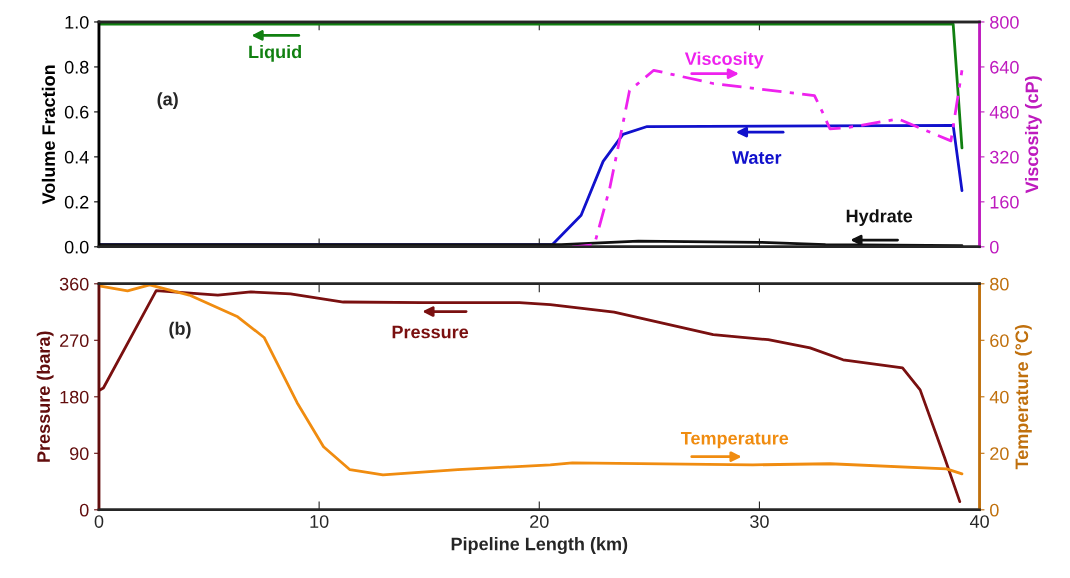  What do you see at coordinates (1023, 397) in the screenshot?
I see `y2-axis-title: Temperature (°C)` at bounding box center [1023, 397].